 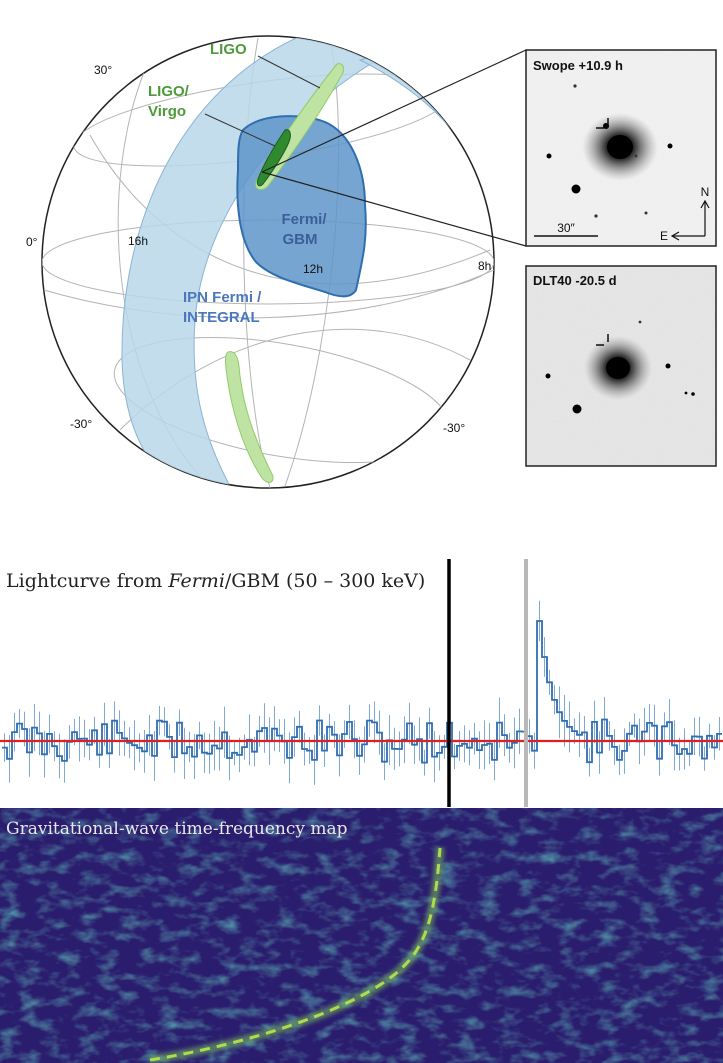 I want to click on ligo-leader-line, so click(x=289, y=72).